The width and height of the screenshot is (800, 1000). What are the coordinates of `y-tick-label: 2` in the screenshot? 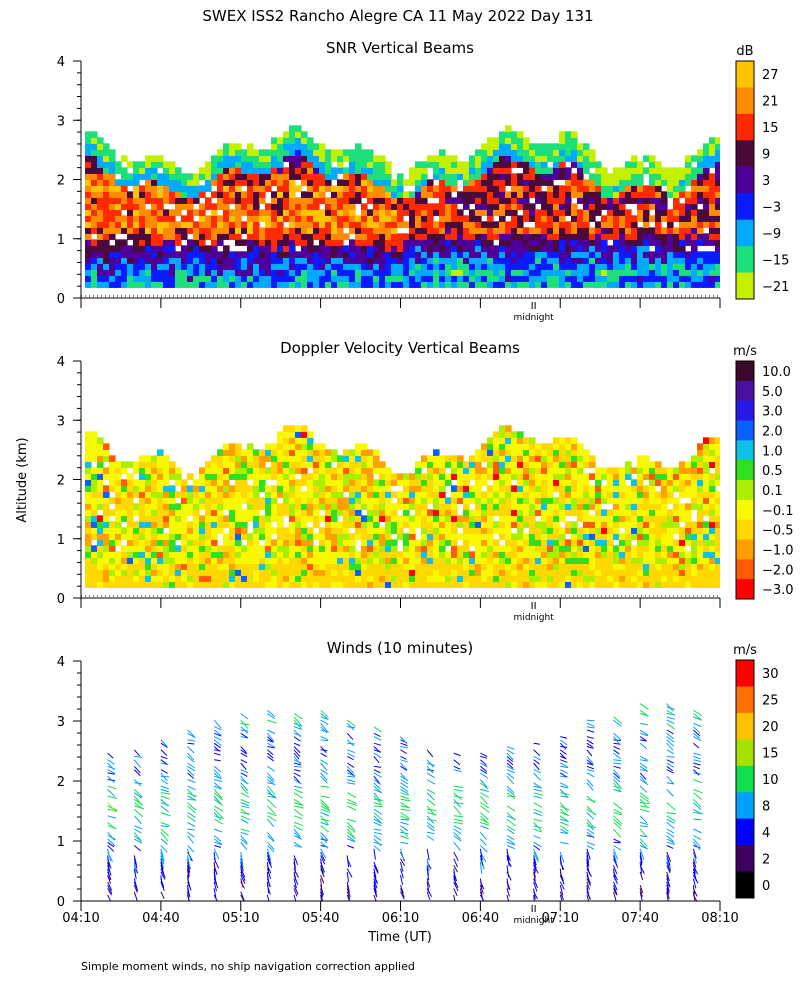 It's located at (61, 481).